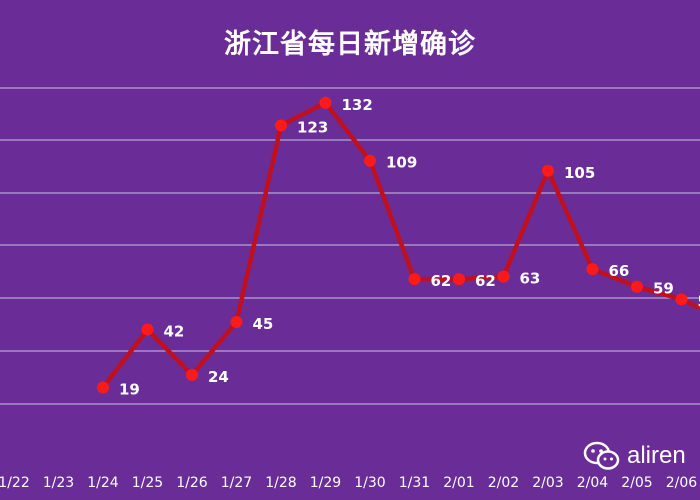 The image size is (700, 500). What do you see at coordinates (458, 483) in the screenshot?
I see `x-tick-label: 2/01` at bounding box center [458, 483].